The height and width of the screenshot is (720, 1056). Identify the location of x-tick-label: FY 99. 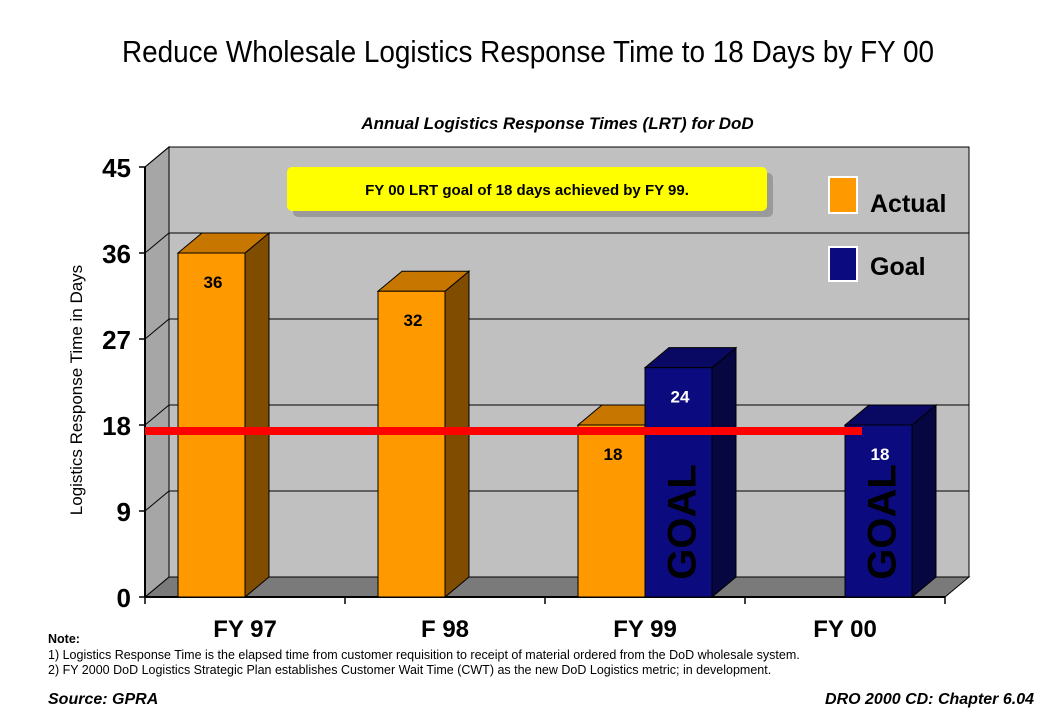
(645, 629).